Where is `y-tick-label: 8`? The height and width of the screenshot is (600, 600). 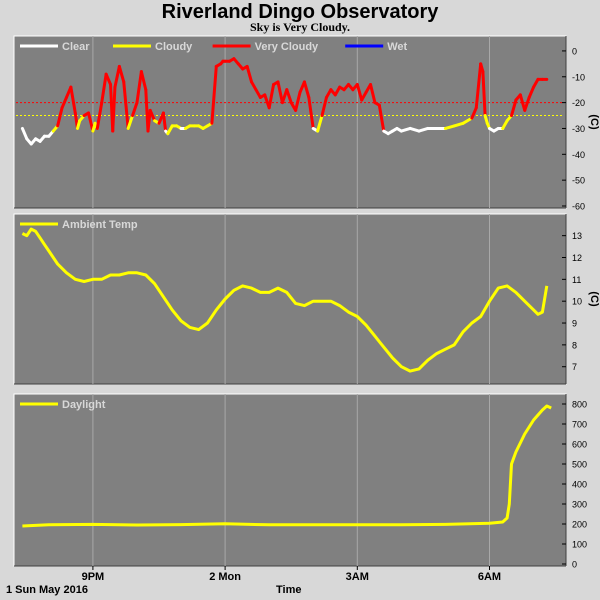
y-tick-label: 8 is located at coordinates (574, 345).